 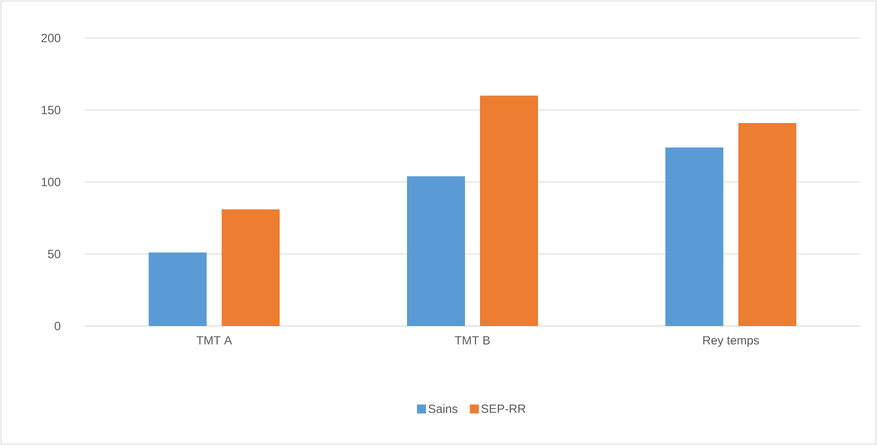 What do you see at coordinates (54, 254) in the screenshot?
I see `y-tick-label: 50` at bounding box center [54, 254].